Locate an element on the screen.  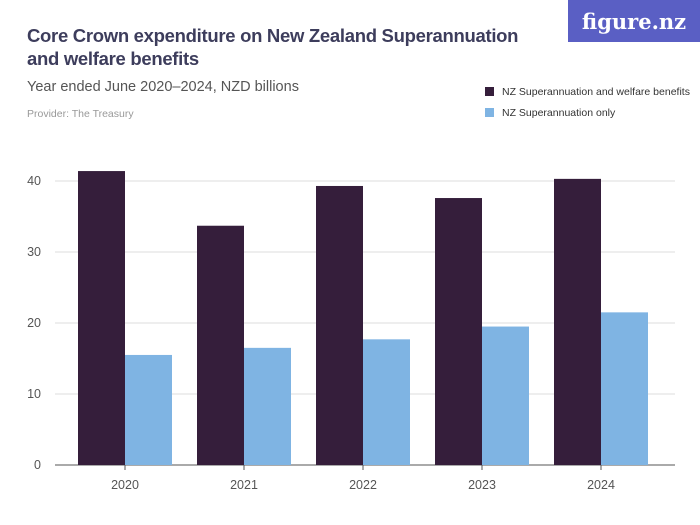
x-tick-label: 2022 is located at coordinates (363, 485).